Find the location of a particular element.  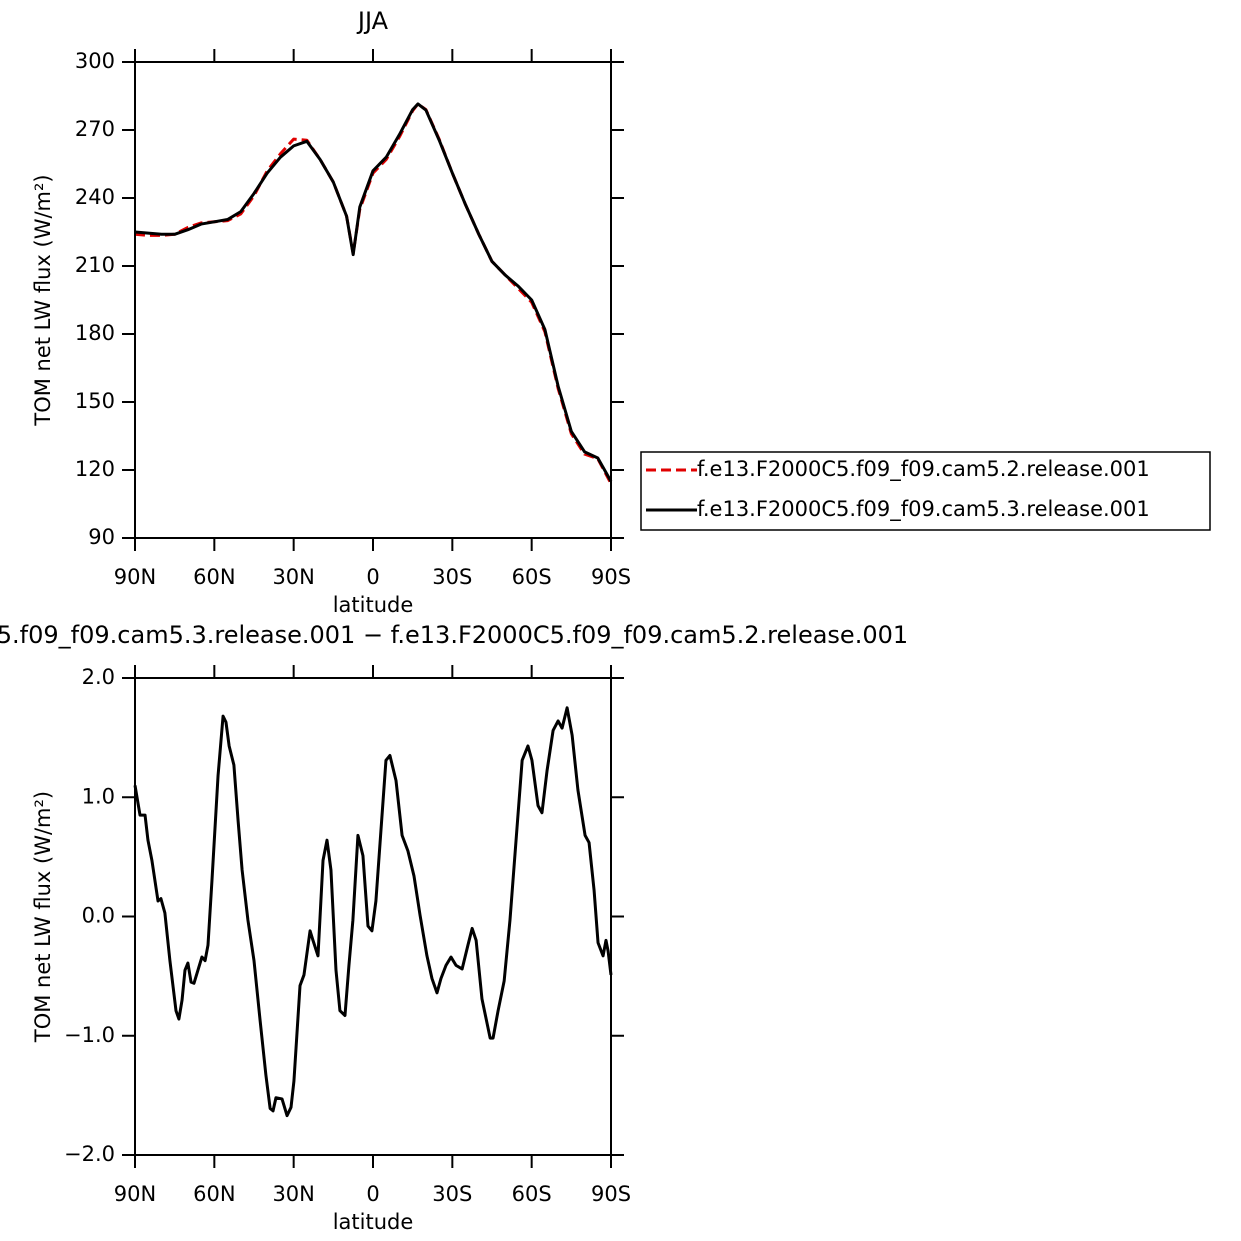

chart-title: JJA is located at coordinates (372, 21).